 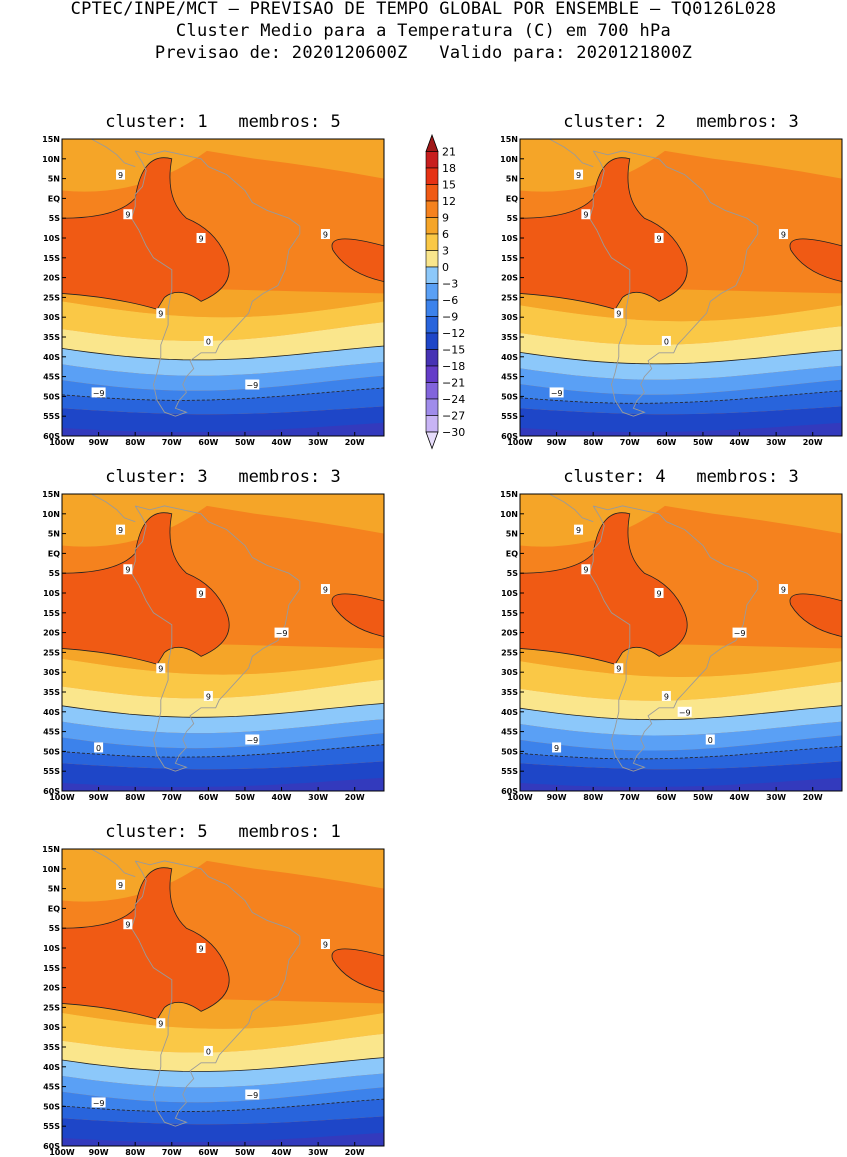 What do you see at coordinates (453, 350) in the screenshot?
I see `legend-label: −15` at bounding box center [453, 350].